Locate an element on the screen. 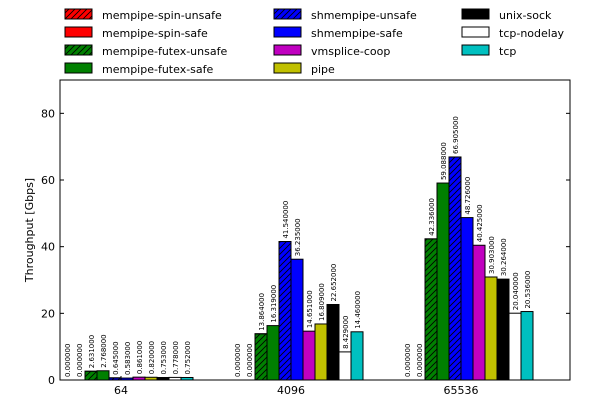 The image size is (600, 400). legend-label: shmempipe-unsafe is located at coordinates (364, 15).